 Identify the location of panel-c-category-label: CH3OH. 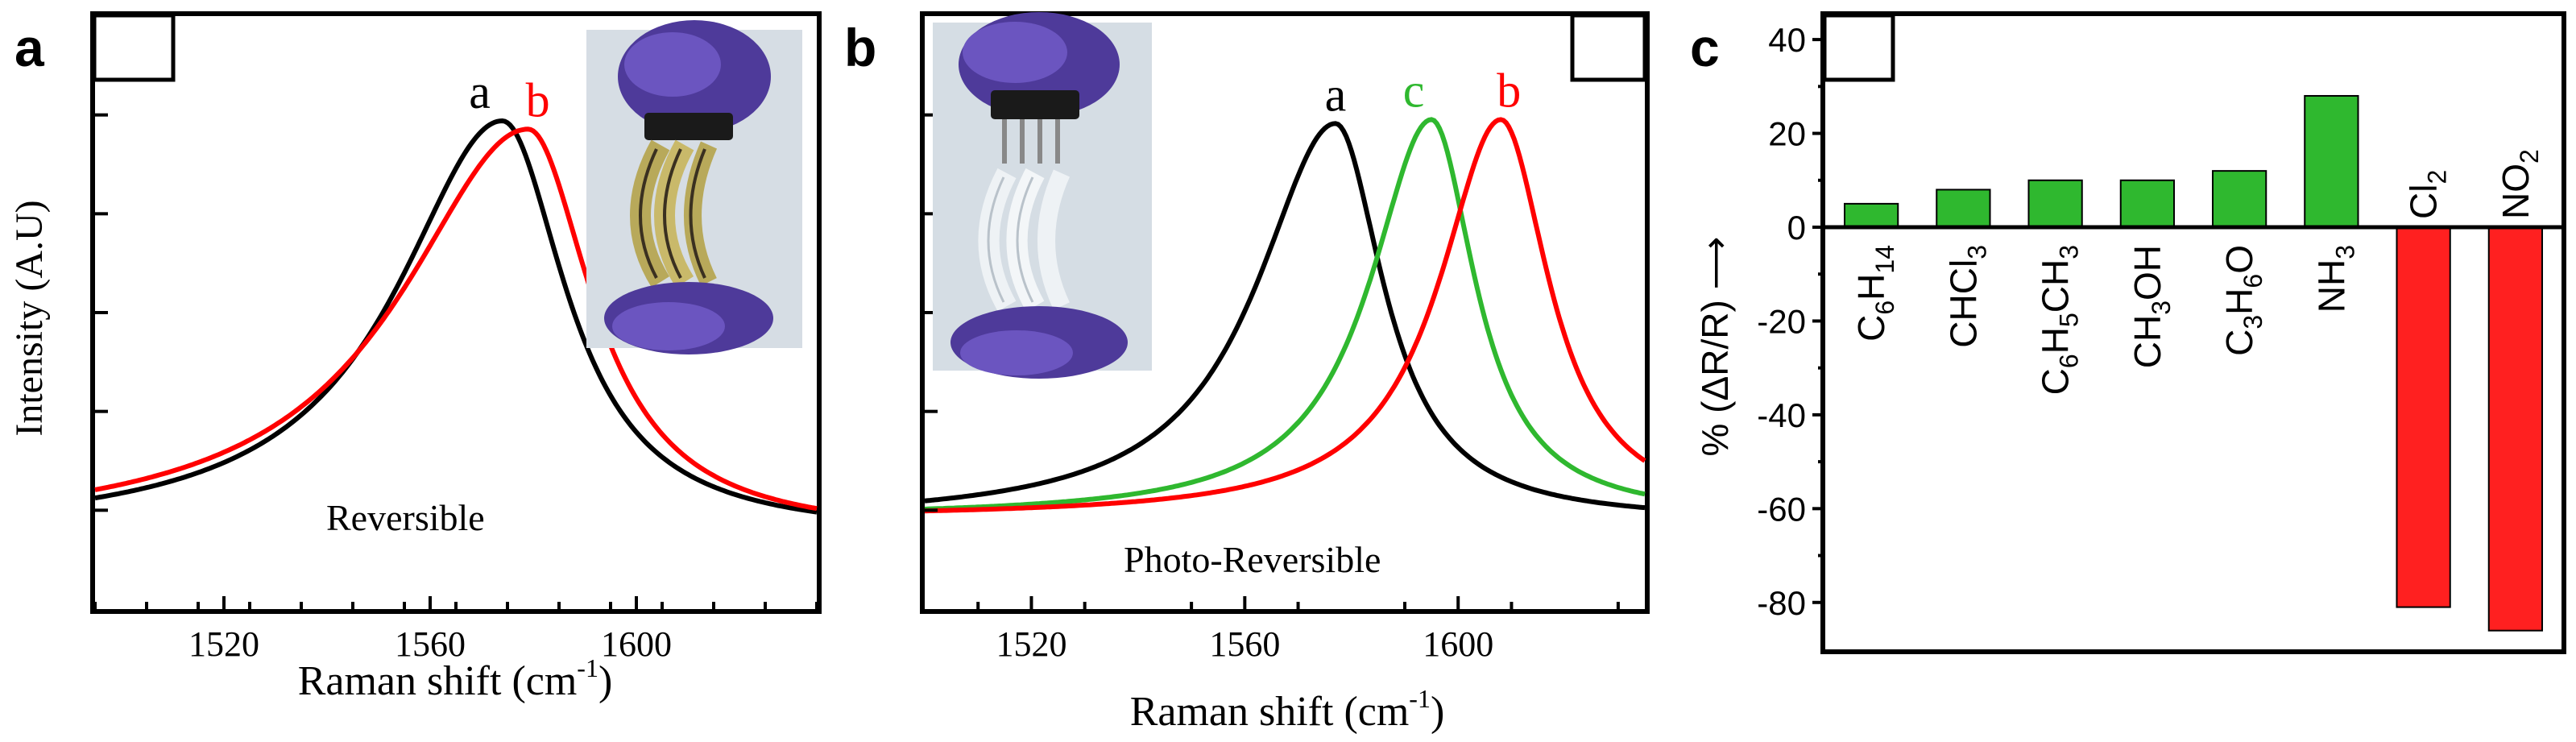
(2151, 306).